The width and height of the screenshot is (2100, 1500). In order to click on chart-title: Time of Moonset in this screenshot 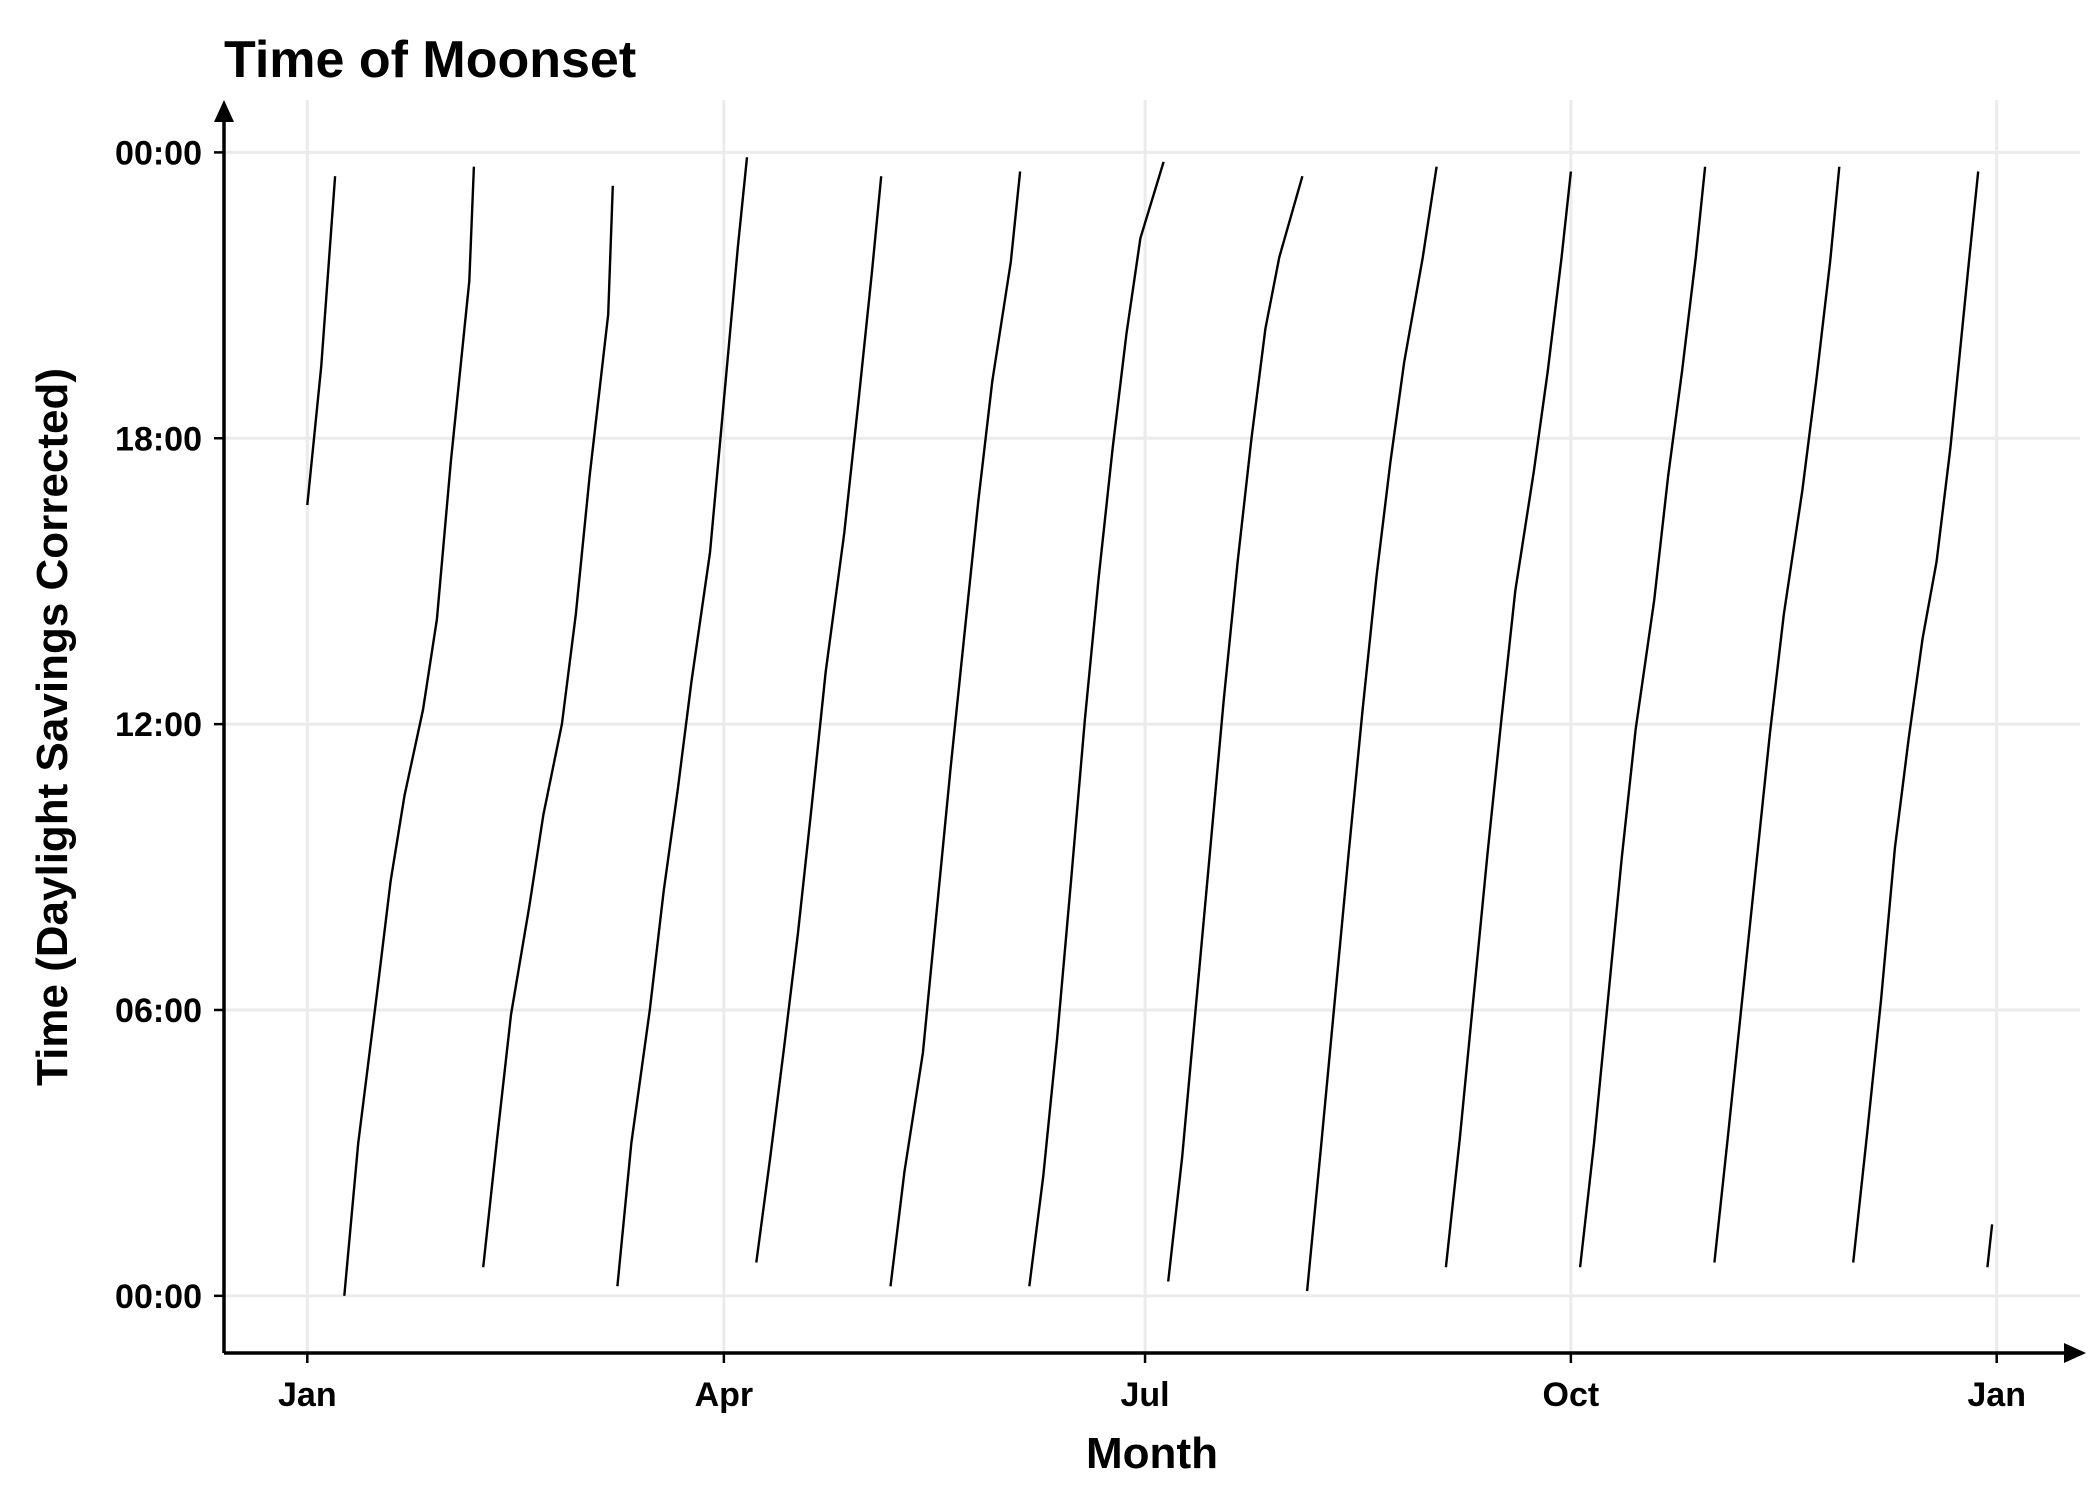, I will do `click(430, 60)`.